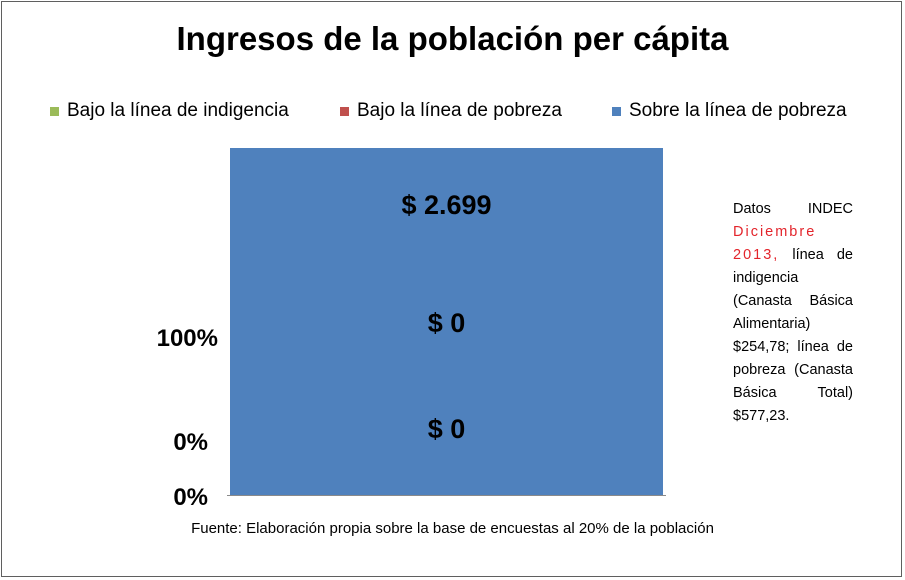 The width and height of the screenshot is (905, 580). What do you see at coordinates (178, 110) in the screenshot?
I see `legend-label-indigencia: Bajo la línea de indigencia` at bounding box center [178, 110].